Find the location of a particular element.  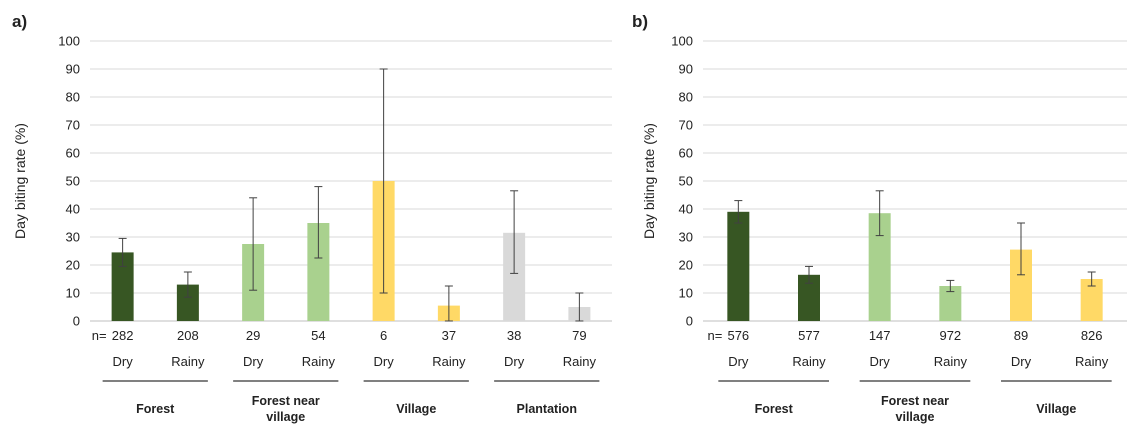

group-label: Plantation is located at coordinates (547, 409).